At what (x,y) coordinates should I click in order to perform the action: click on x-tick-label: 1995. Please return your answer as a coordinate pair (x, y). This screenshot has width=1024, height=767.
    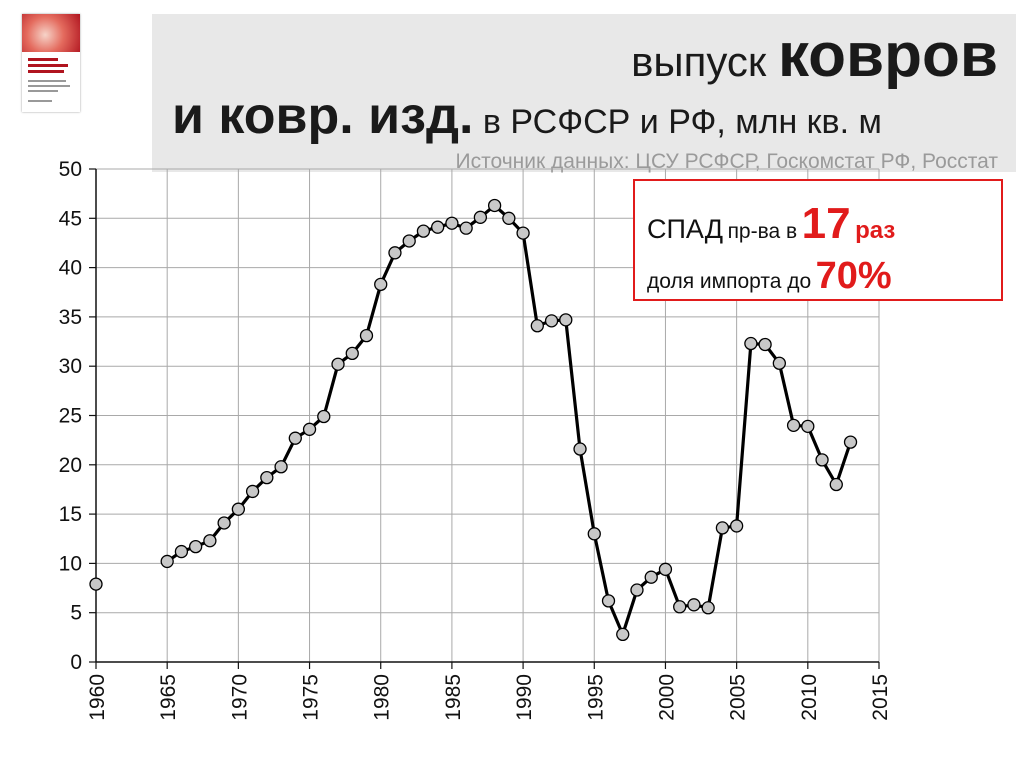
    Looking at the image, I should click on (595, 697).